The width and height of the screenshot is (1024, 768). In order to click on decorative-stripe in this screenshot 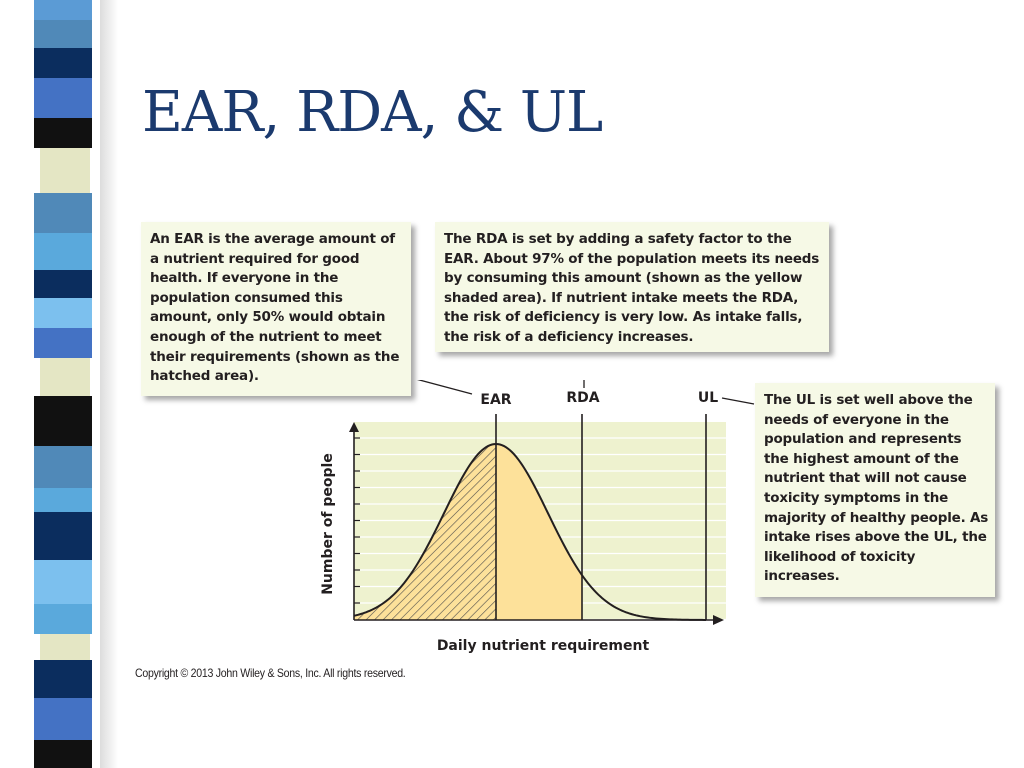, I will do `click(59, 384)`.